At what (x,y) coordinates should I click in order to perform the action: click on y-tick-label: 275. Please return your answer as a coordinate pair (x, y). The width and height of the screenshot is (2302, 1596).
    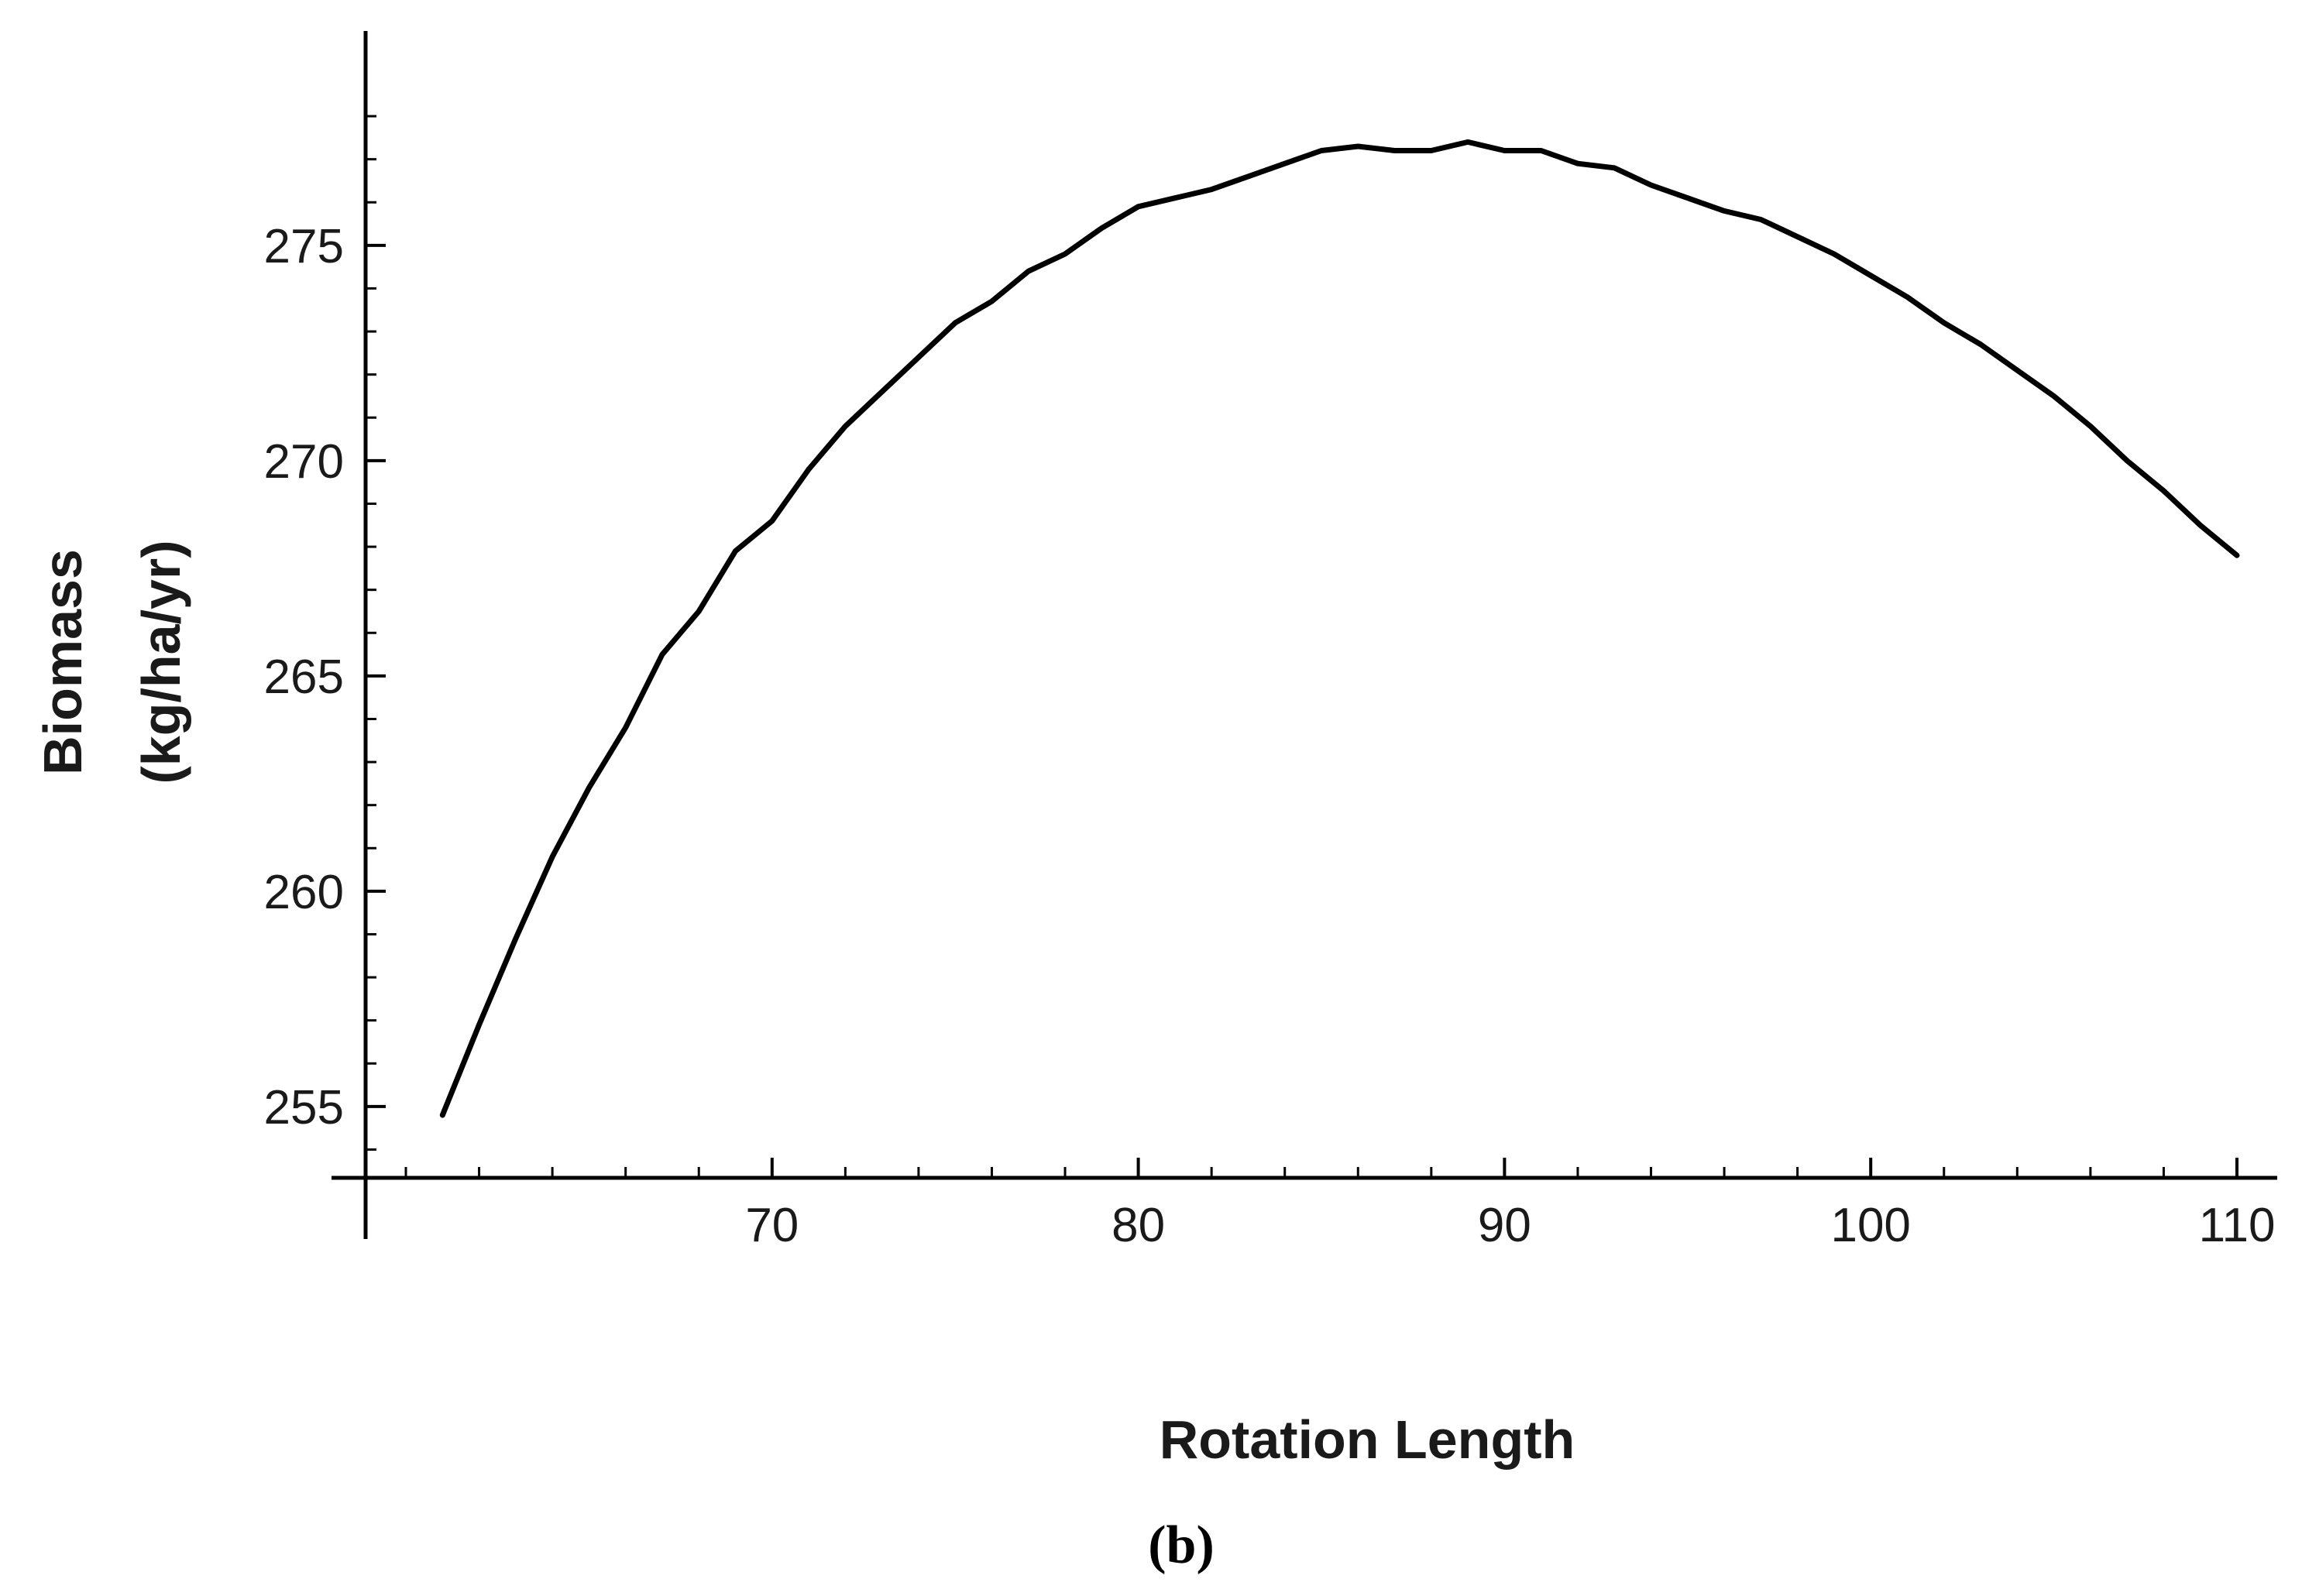
    Looking at the image, I should click on (304, 246).